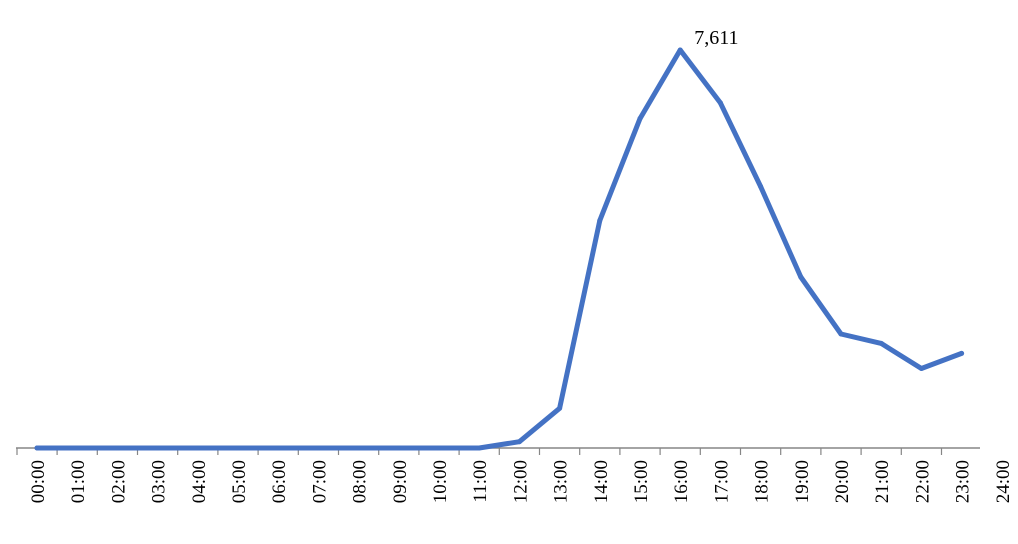 This screenshot has height=544, width=1018. What do you see at coordinates (922, 481) in the screenshot?
I see `x-tick-label: 22:00` at bounding box center [922, 481].